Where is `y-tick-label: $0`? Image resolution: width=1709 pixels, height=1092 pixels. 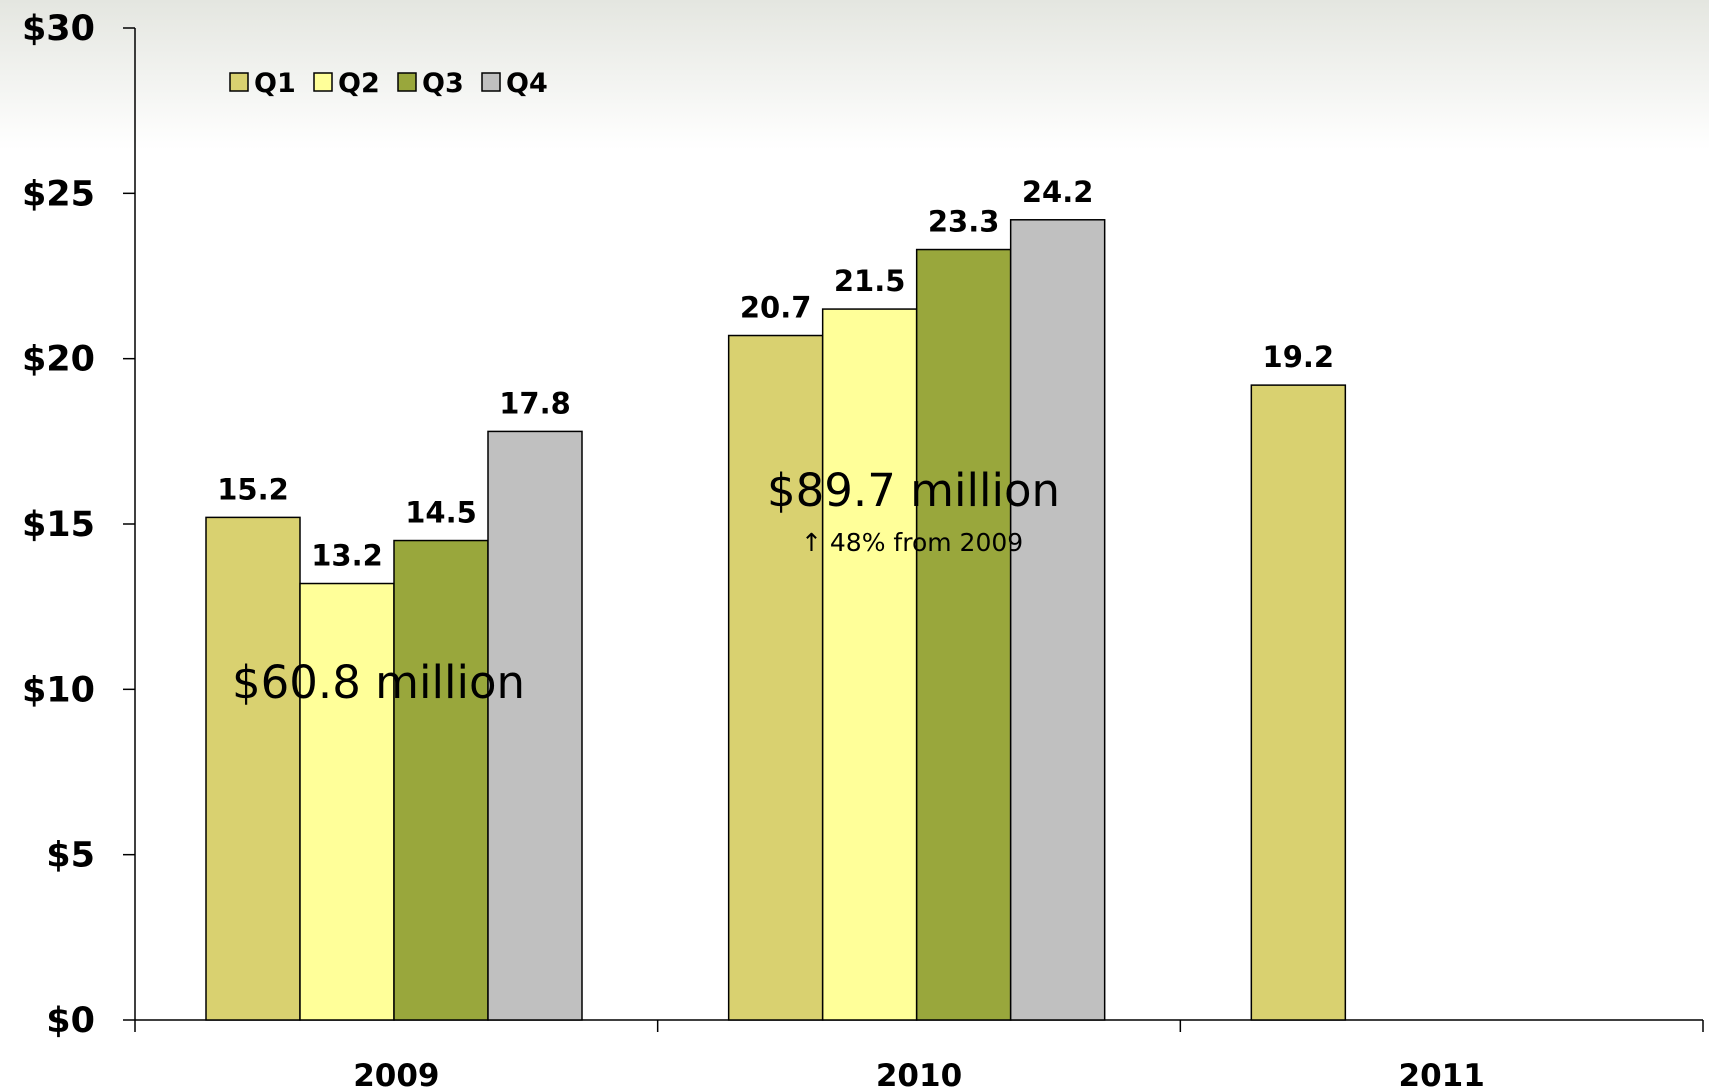 y-tick-label: $0 is located at coordinates (70, 1021).